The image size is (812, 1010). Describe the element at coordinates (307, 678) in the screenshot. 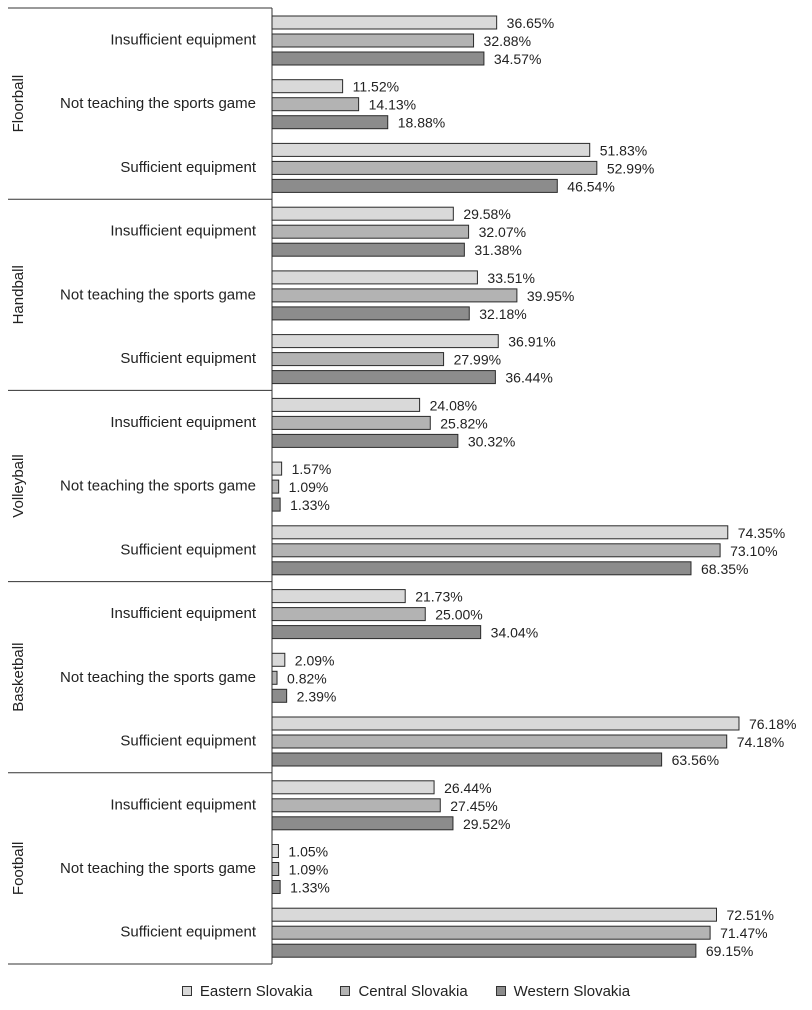

I see `value-label: 0.82%` at that location.